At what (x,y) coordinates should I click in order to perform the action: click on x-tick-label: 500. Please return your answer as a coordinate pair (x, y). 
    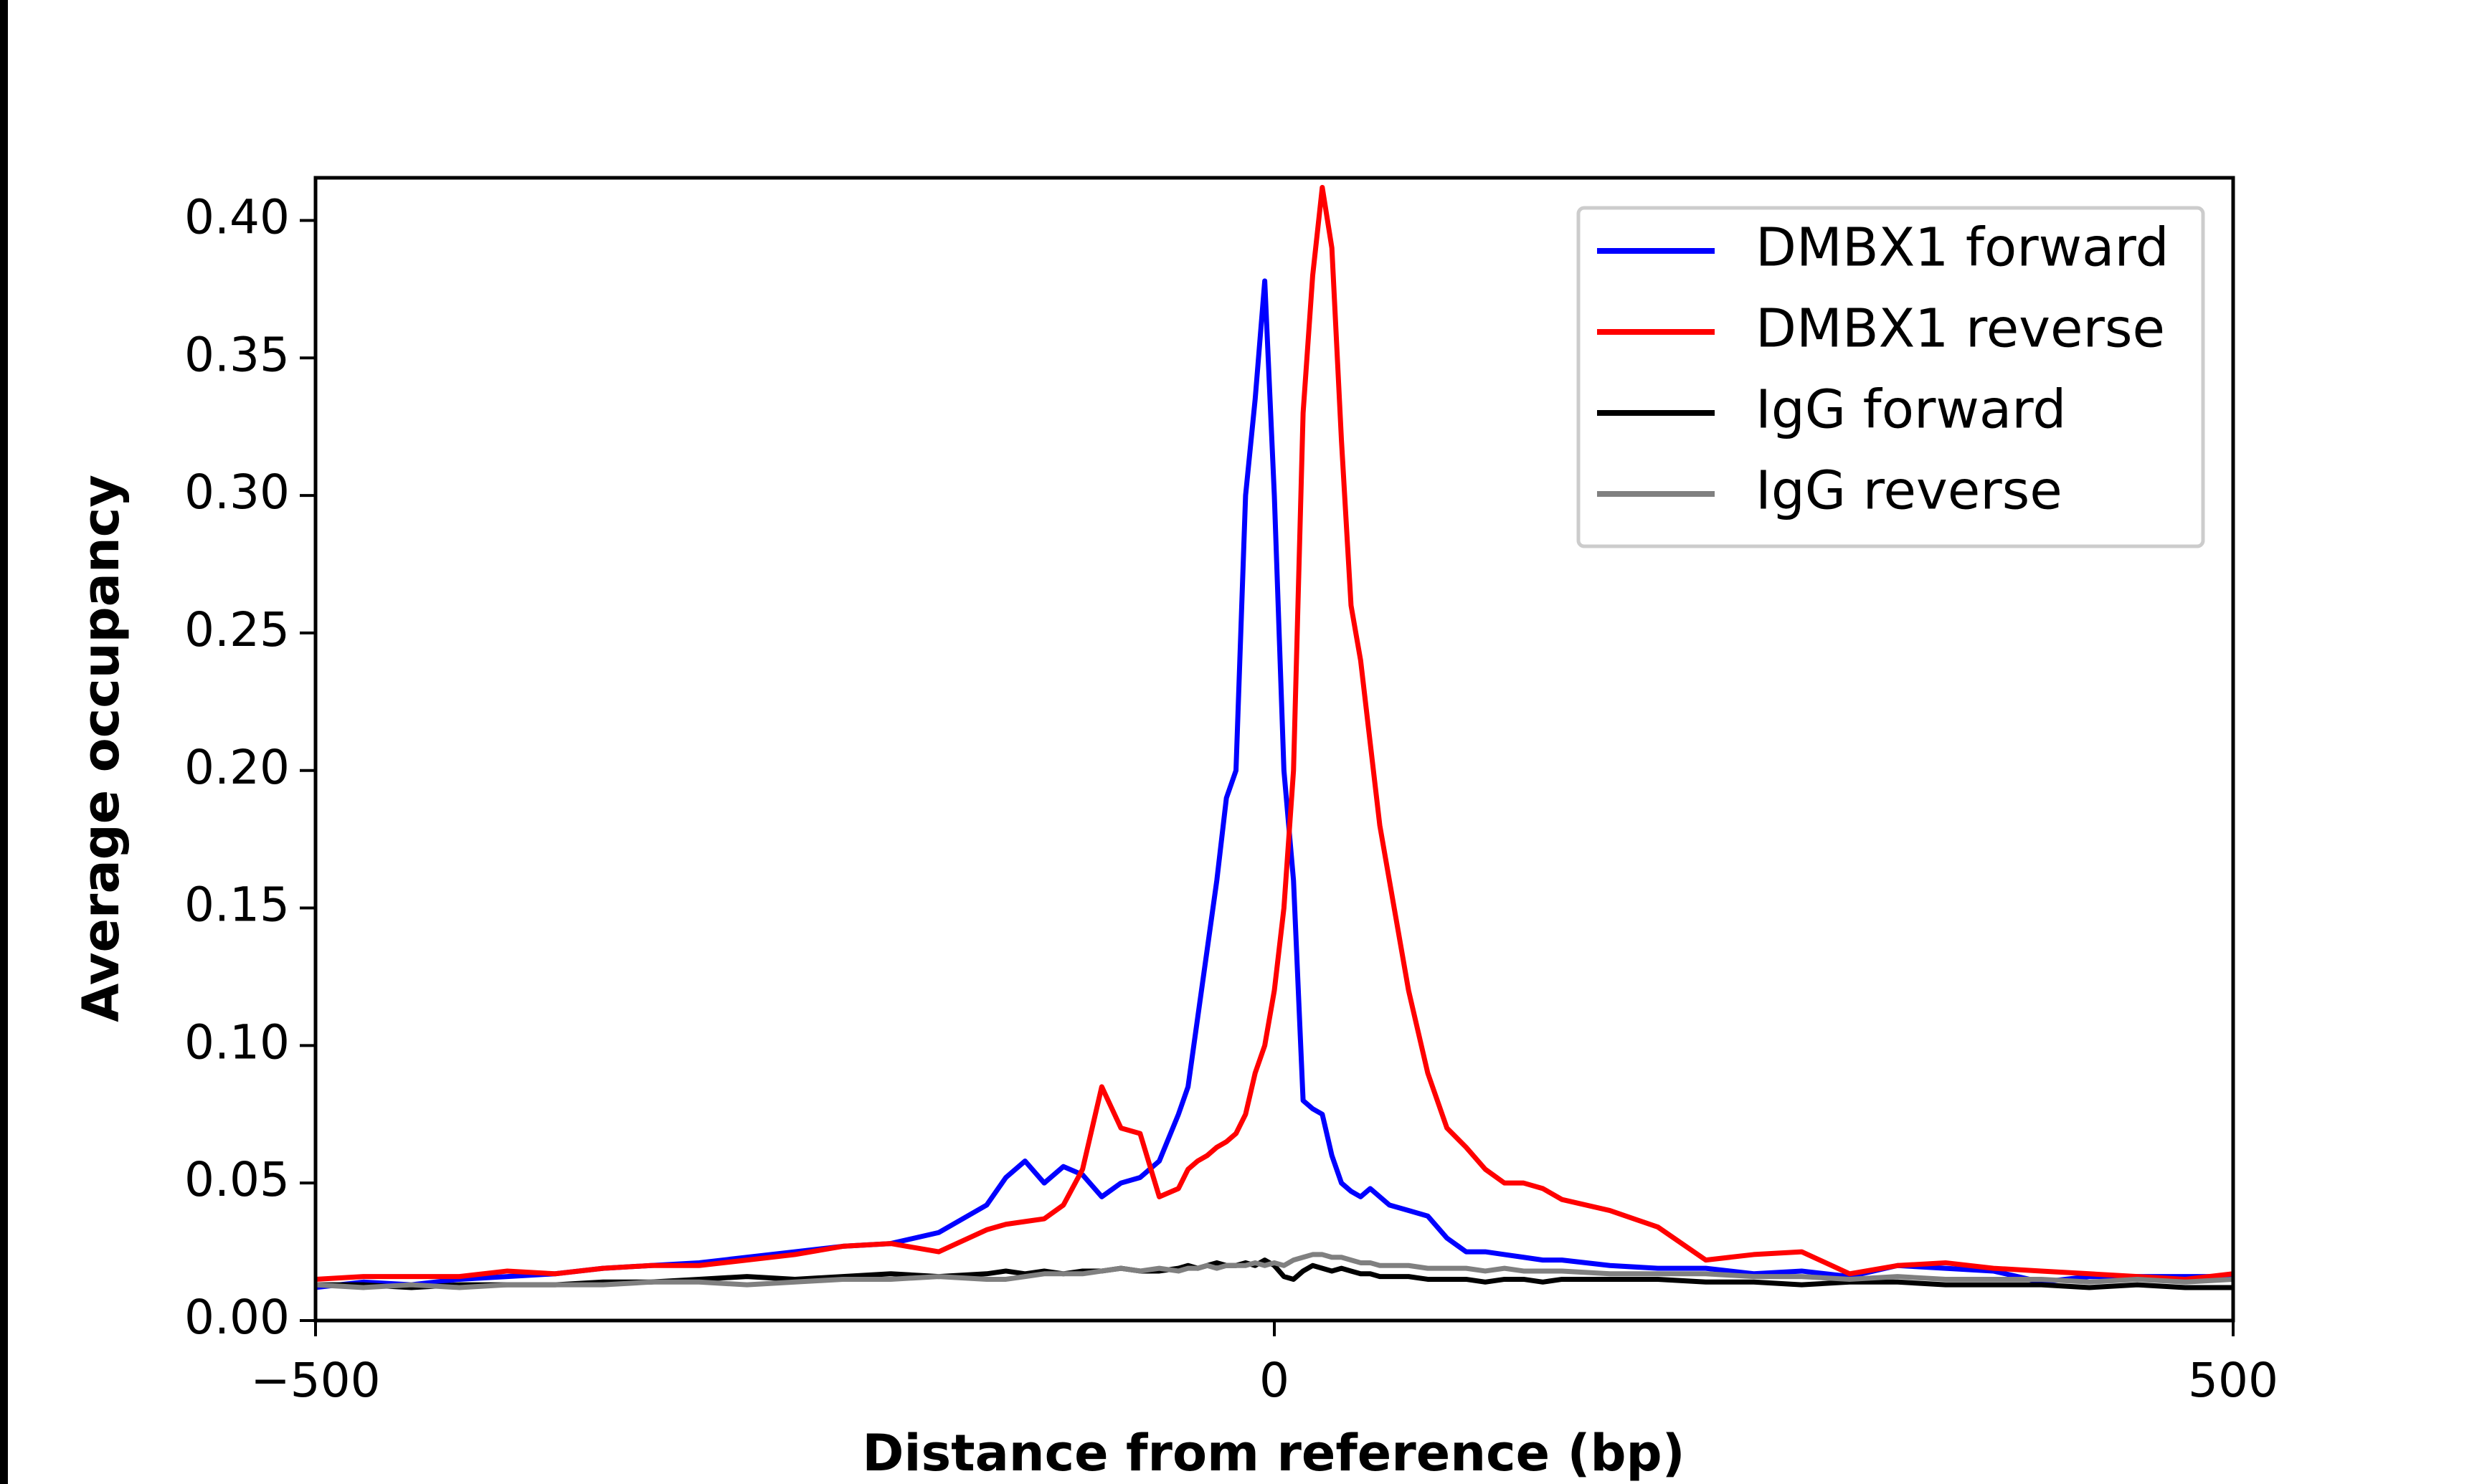
    Looking at the image, I should click on (2233, 1381).